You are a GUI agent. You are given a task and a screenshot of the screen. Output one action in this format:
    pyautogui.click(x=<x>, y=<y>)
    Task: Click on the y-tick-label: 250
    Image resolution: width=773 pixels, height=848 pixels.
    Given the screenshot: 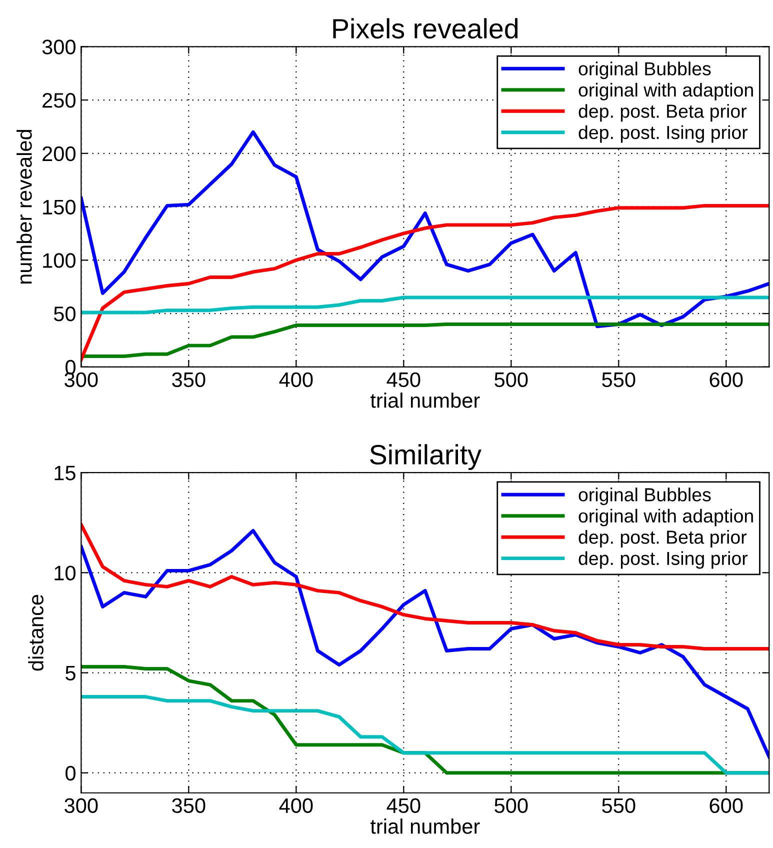 What is the action you would take?
    pyautogui.click(x=59, y=100)
    